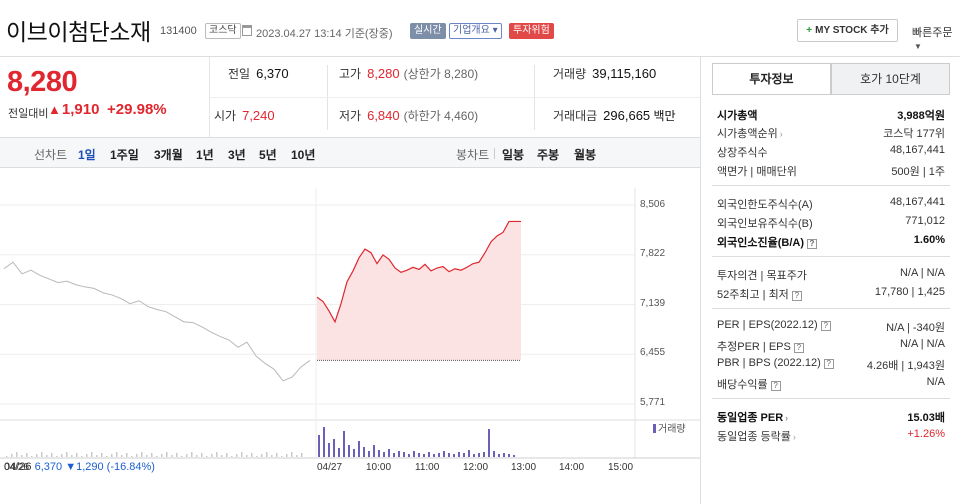 The height and width of the screenshot is (504, 960). Describe the element at coordinates (781, 134) in the screenshot. I see `chevron-right-icon: ›` at that location.